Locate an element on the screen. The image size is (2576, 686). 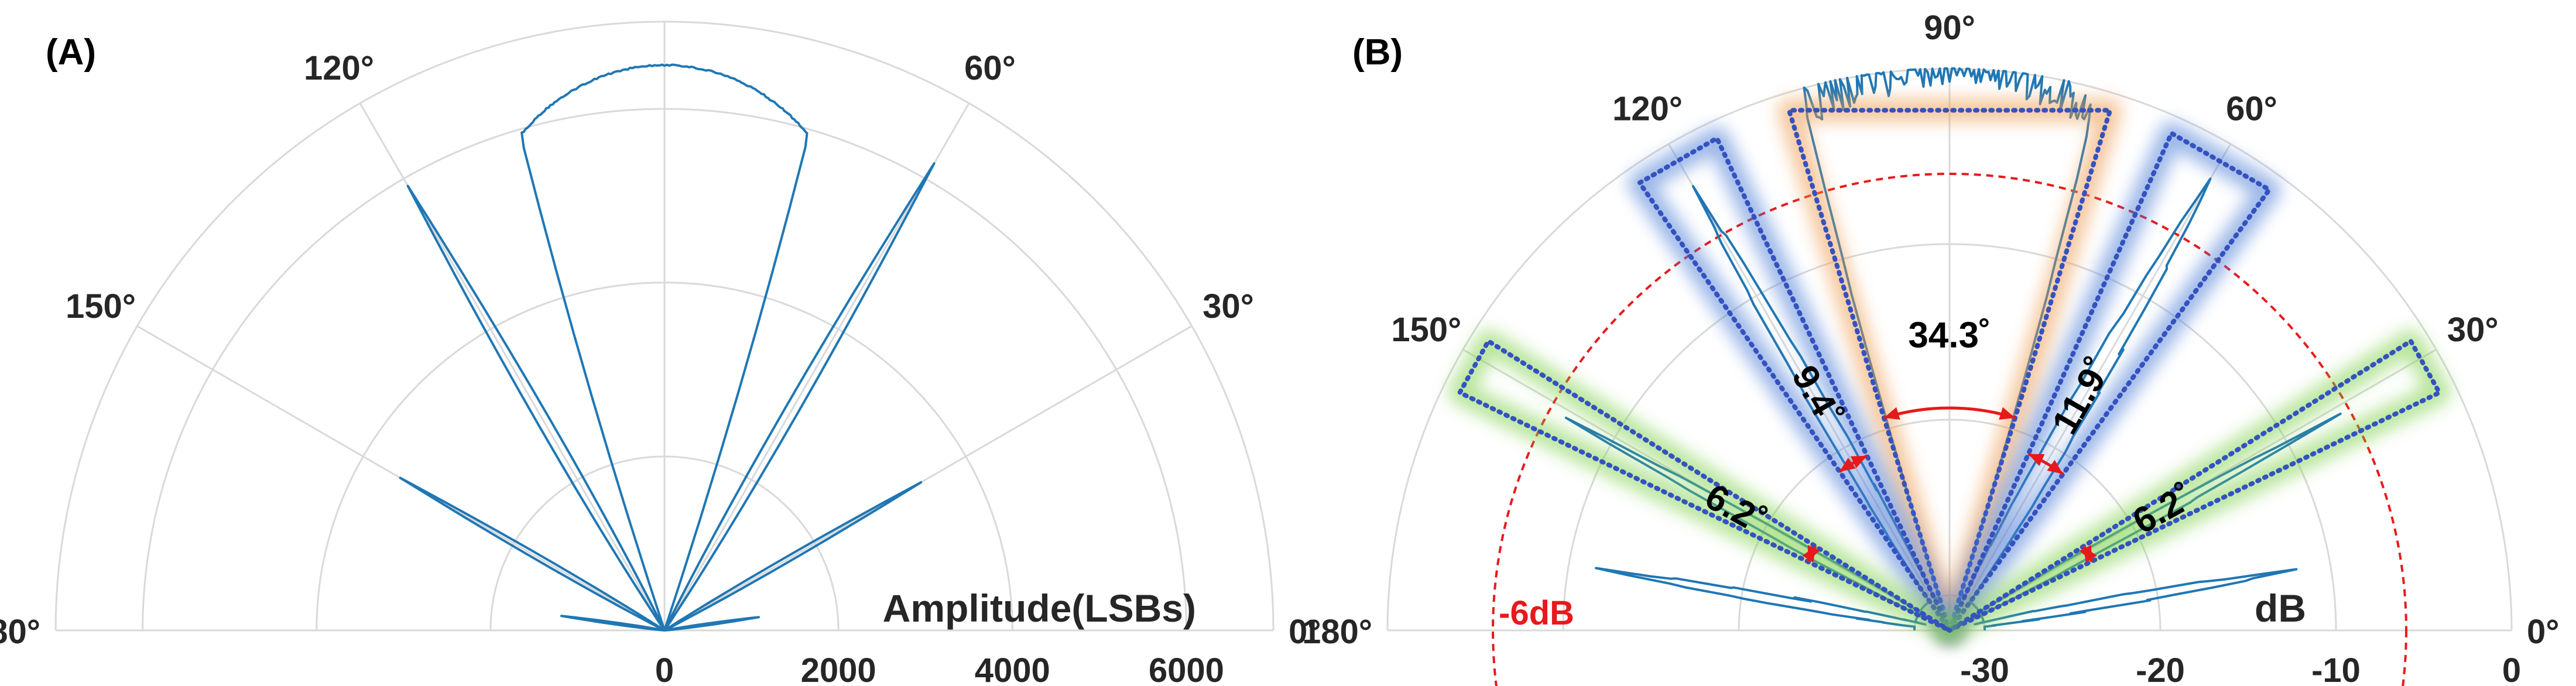
panel-b-label: (B) is located at coordinates (1377, 52).